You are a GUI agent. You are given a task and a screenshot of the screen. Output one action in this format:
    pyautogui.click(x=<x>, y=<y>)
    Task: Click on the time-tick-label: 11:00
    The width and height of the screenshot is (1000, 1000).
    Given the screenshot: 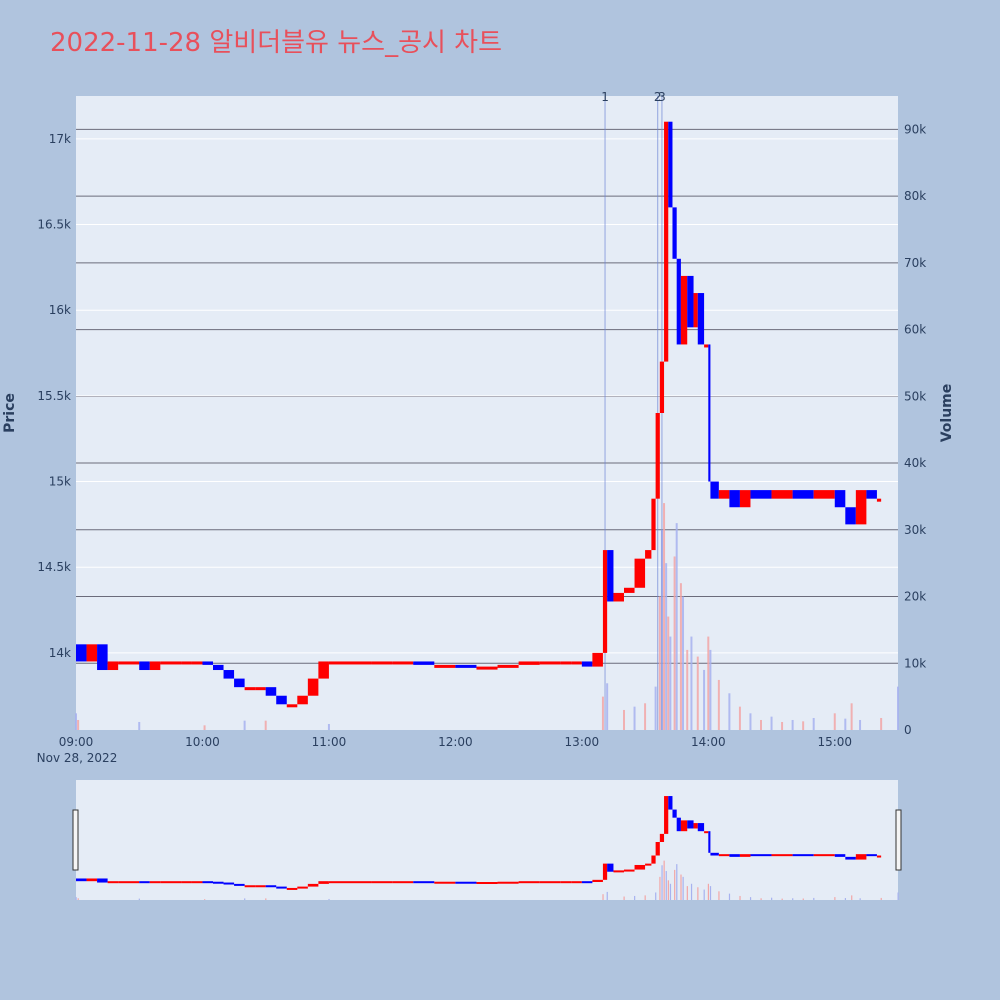 What is the action you would take?
    pyautogui.click(x=329, y=742)
    